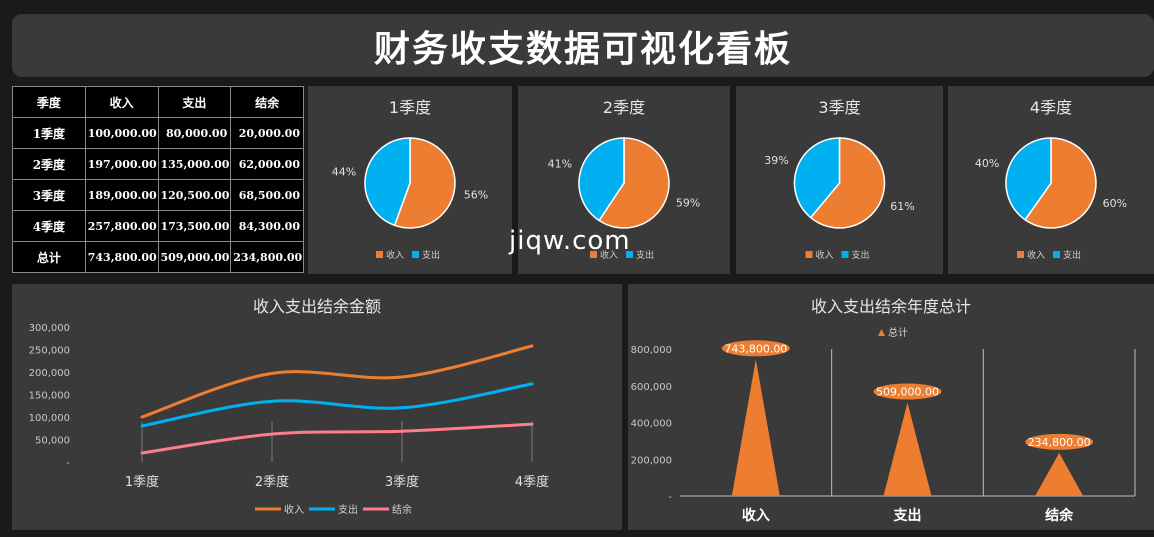 The height and width of the screenshot is (537, 1154). Describe the element at coordinates (194, 133) in the screenshot. I see `table-cell: 80,000.00` at that location.